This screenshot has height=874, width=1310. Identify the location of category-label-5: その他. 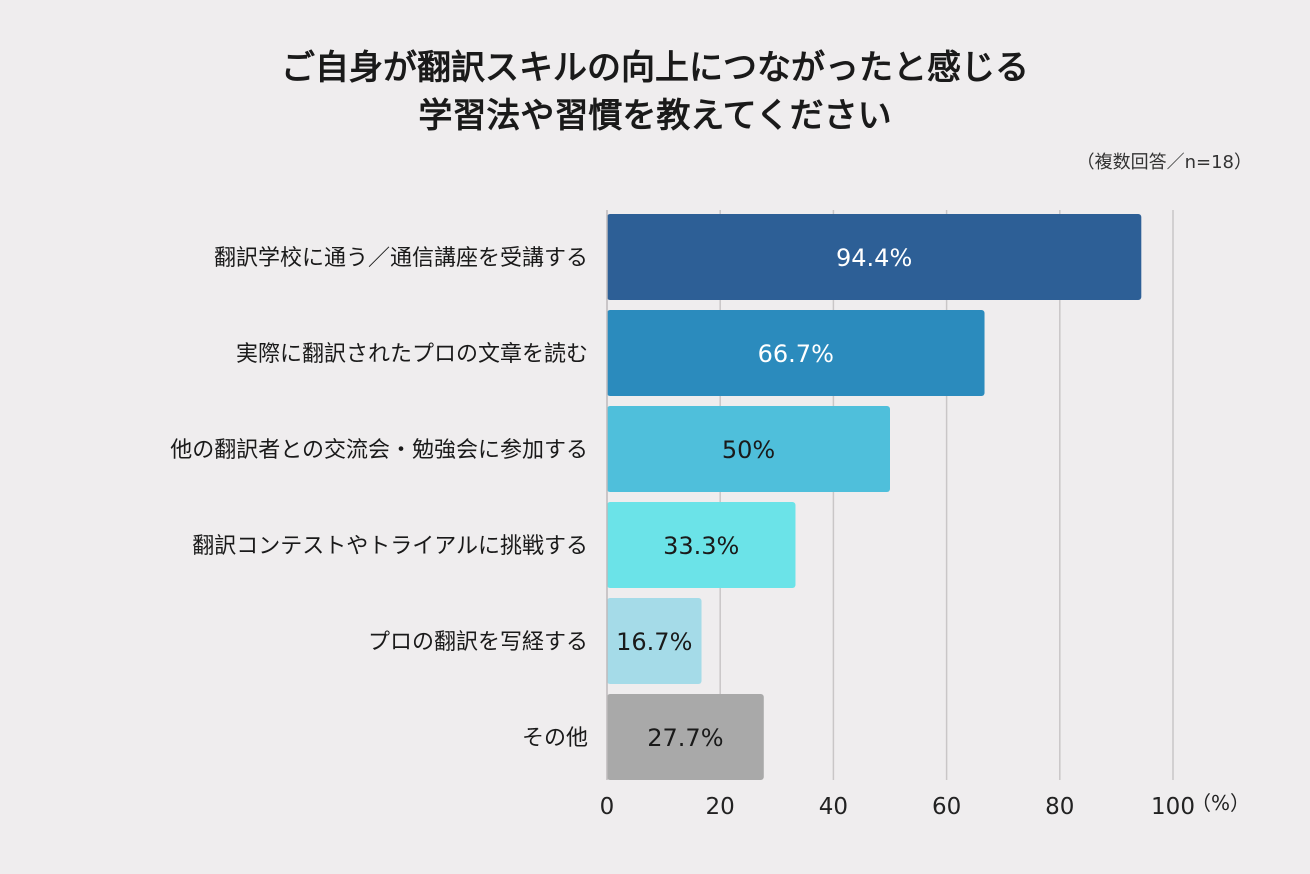
(555, 738).